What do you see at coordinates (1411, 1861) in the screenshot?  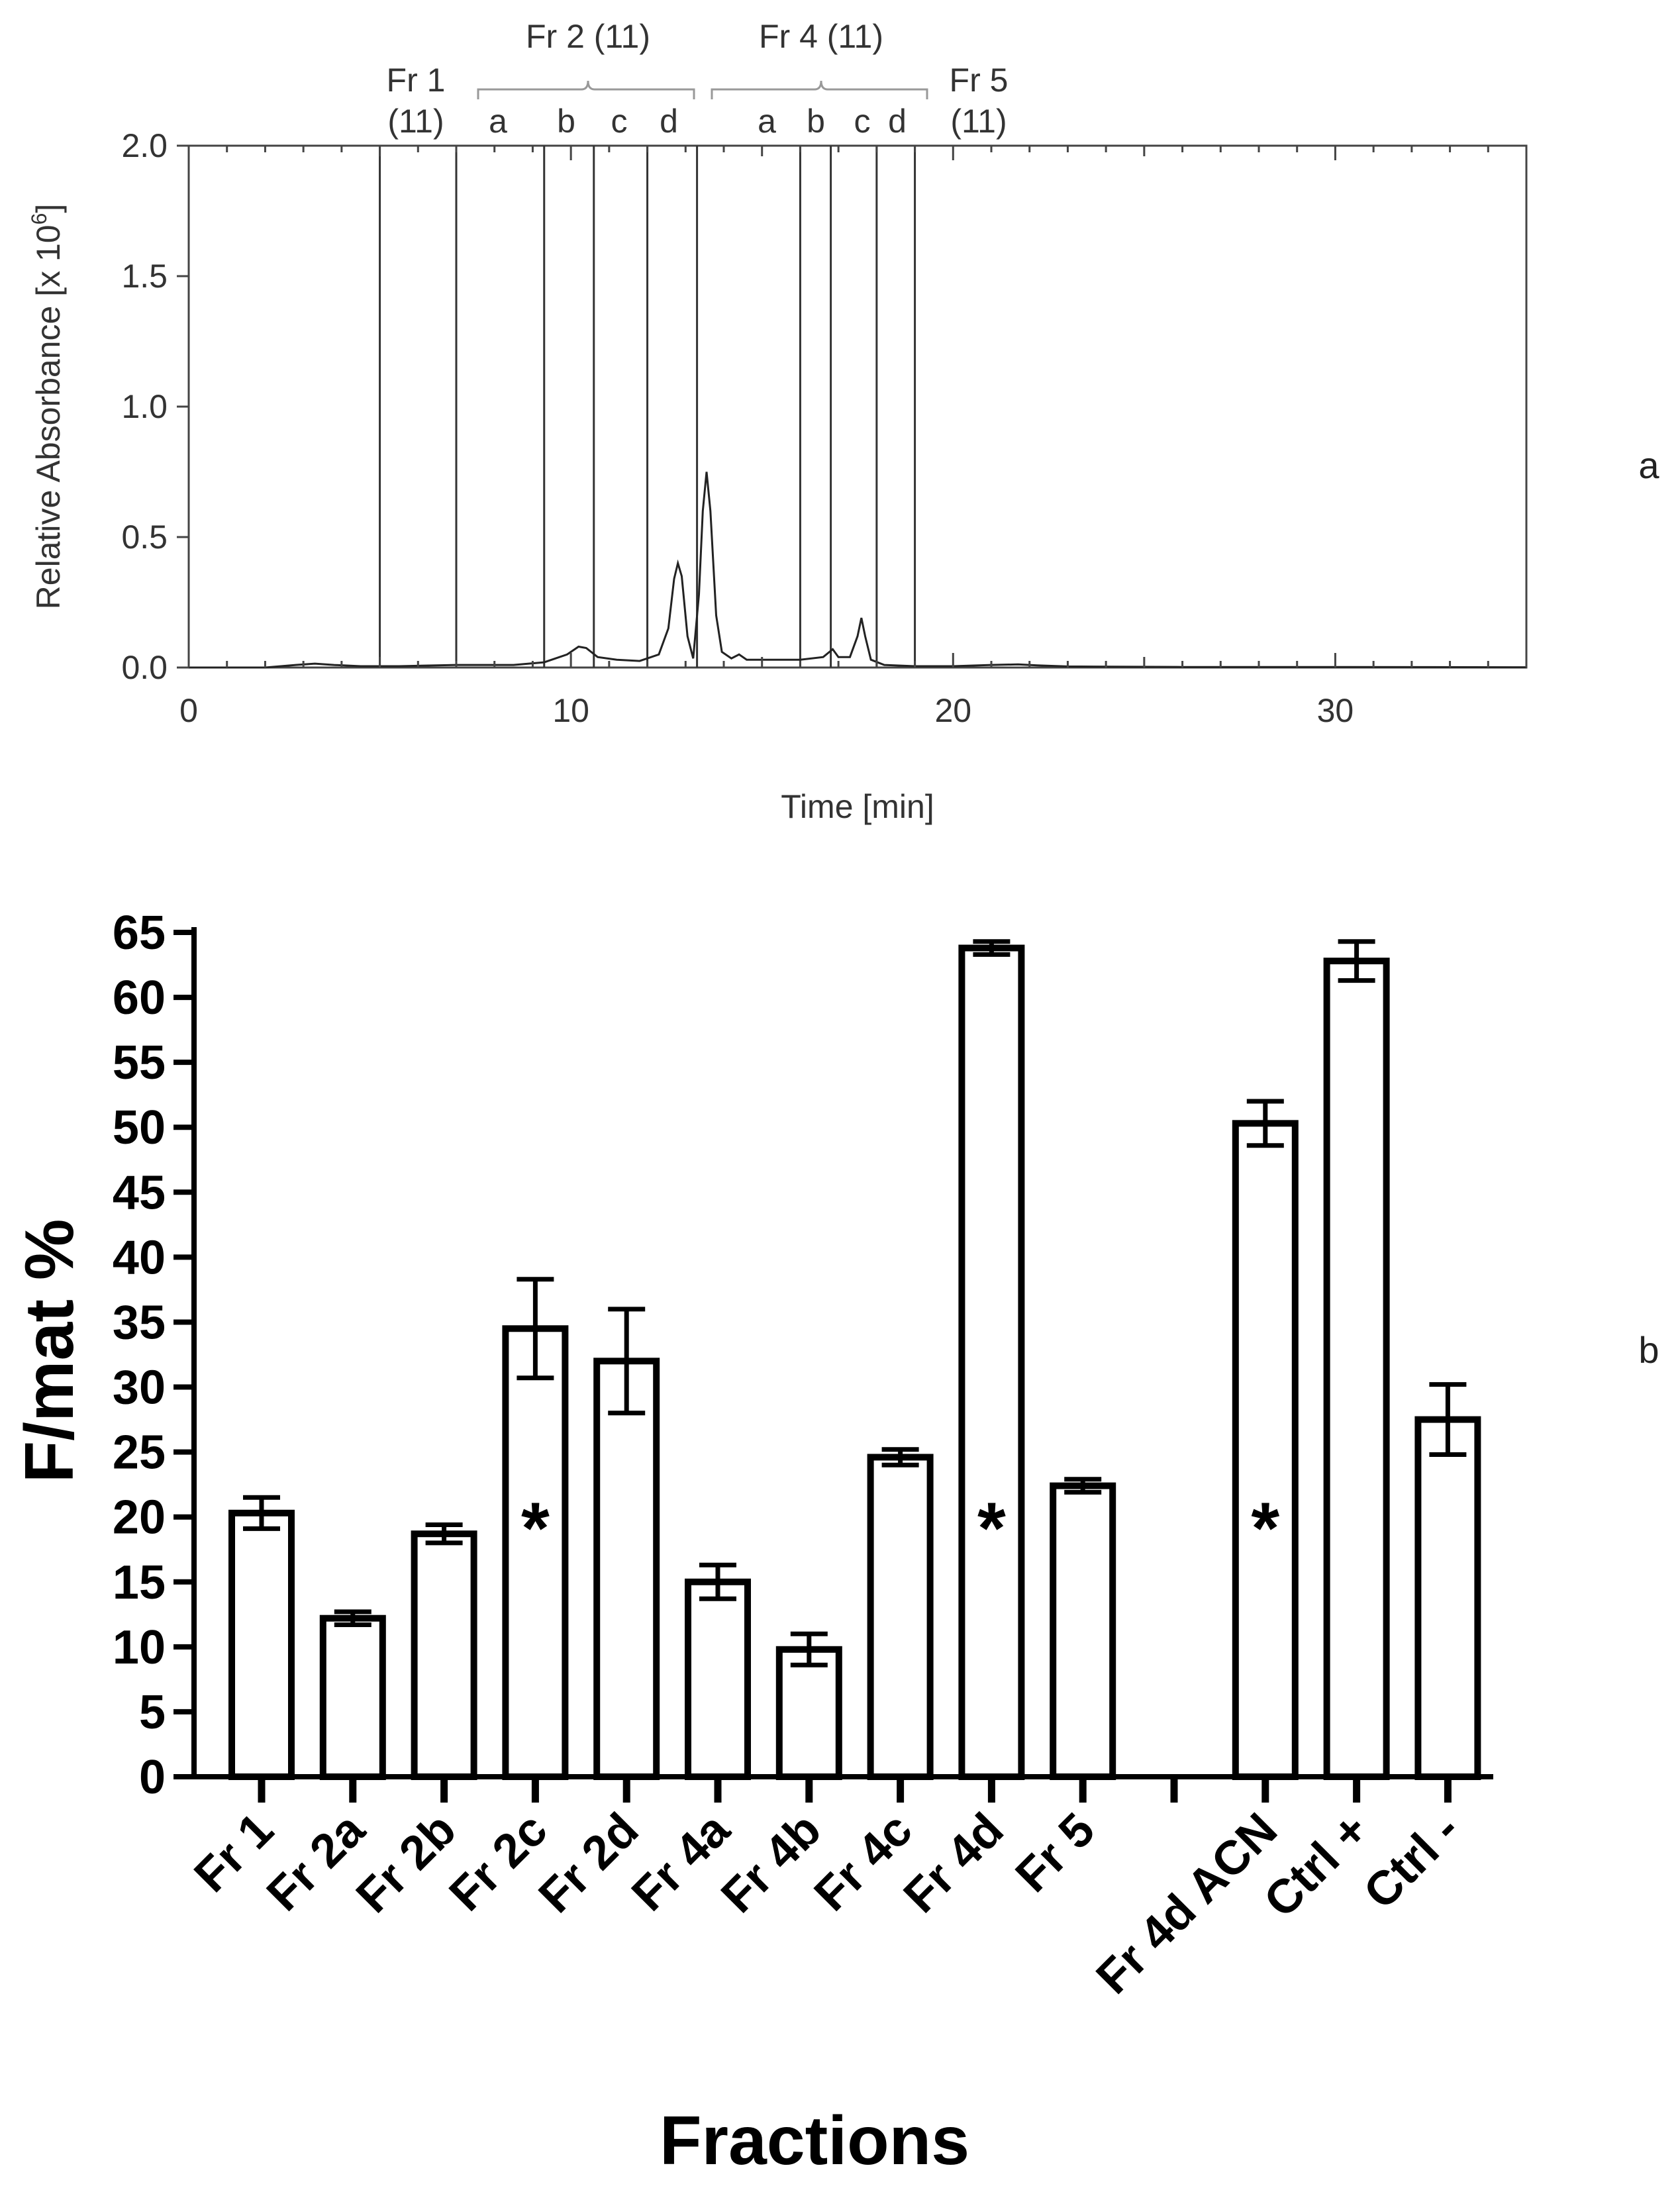 I see `b-x-tick-label: Ctrl -` at bounding box center [1411, 1861].